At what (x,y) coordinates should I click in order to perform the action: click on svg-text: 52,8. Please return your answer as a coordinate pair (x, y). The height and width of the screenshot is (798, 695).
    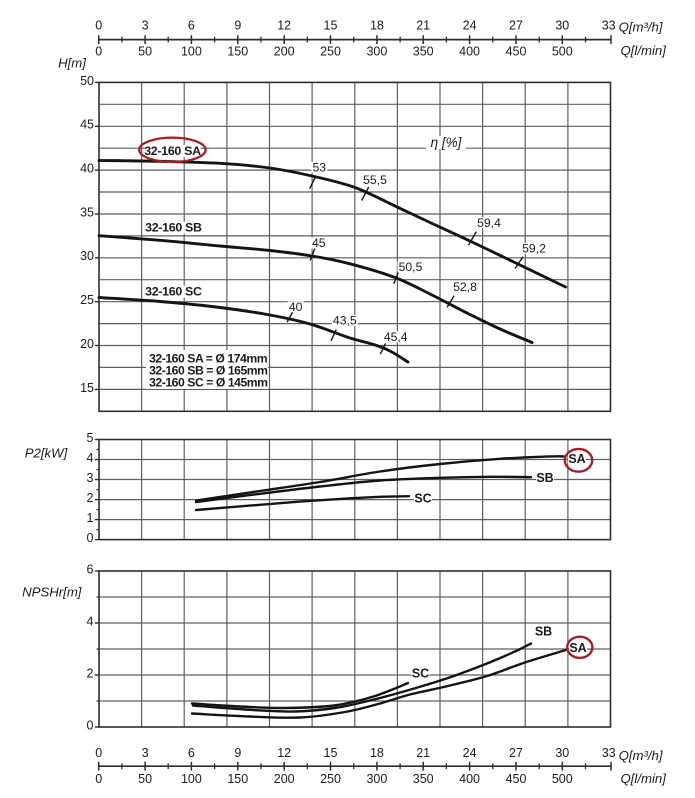
    Looking at the image, I should click on (465, 287).